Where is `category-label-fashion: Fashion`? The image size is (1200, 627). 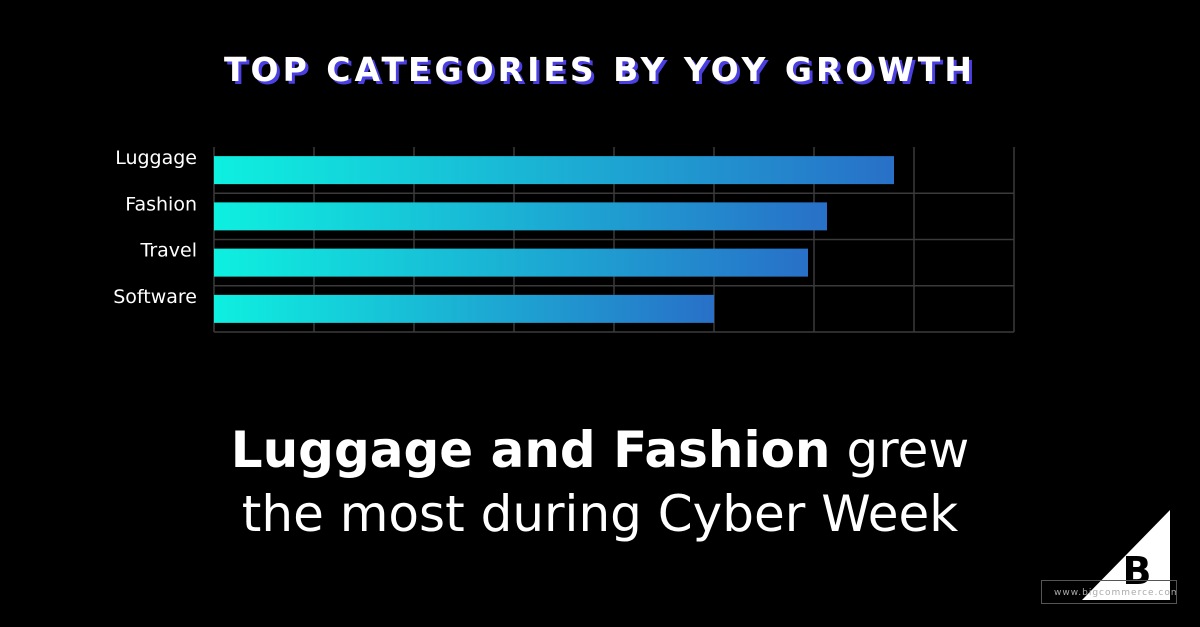 category-label-fashion: Fashion is located at coordinates (161, 204).